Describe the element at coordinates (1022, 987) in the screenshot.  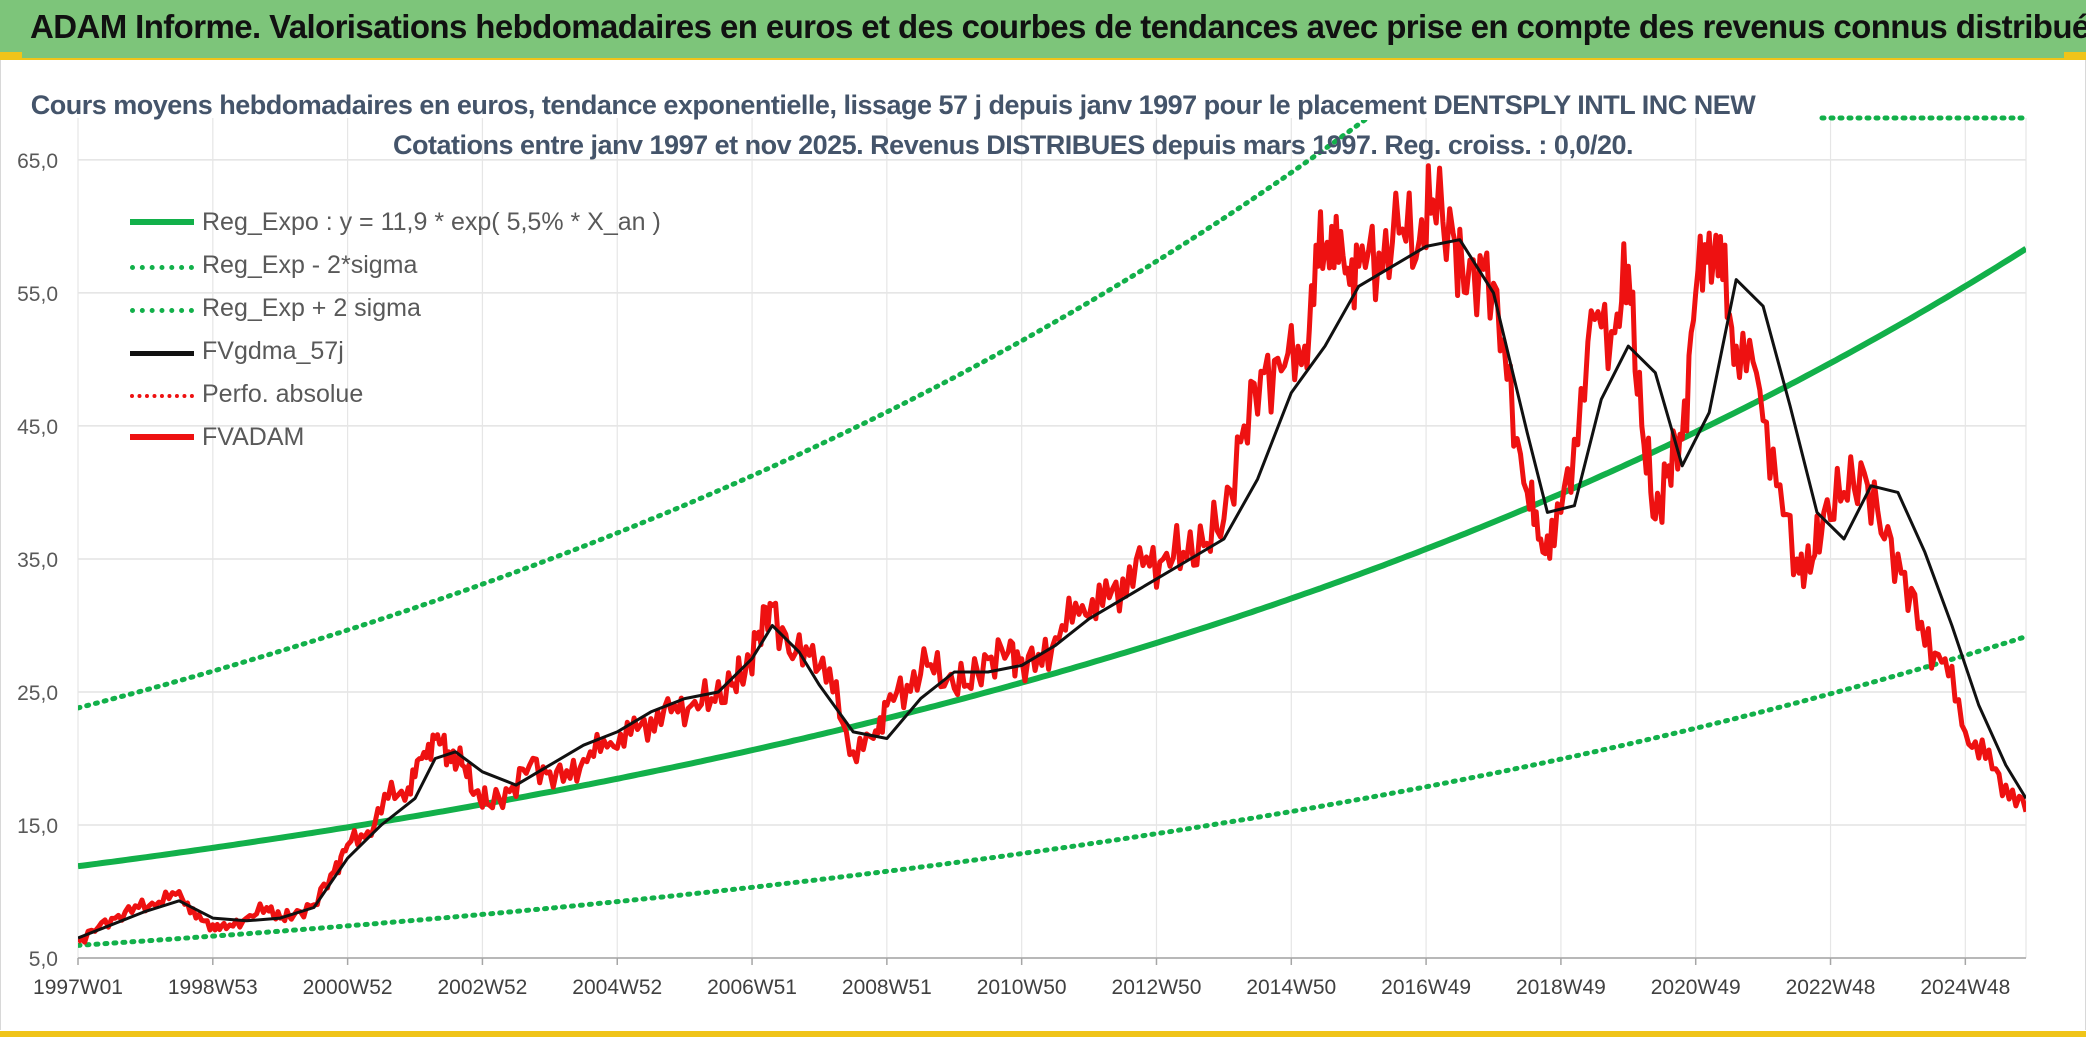
I see `x-tick-label: 2010W50` at that location.